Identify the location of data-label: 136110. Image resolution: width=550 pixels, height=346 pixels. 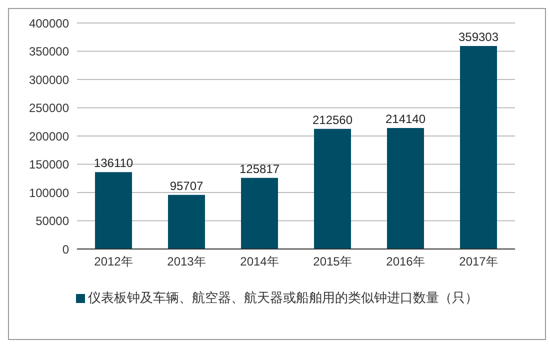
(114, 163).